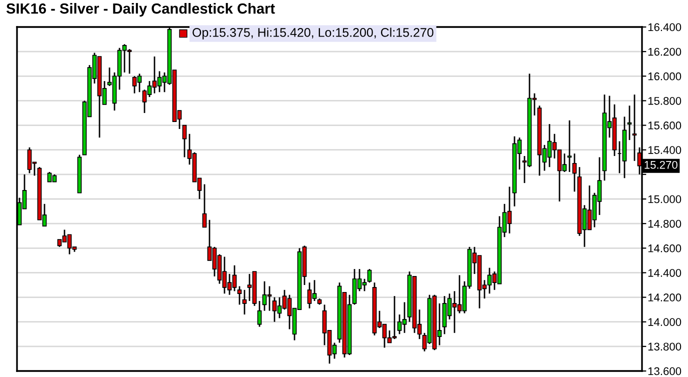 This screenshot has height=377, width=688. I want to click on y-tick-label: 14.600, so click(665, 248).